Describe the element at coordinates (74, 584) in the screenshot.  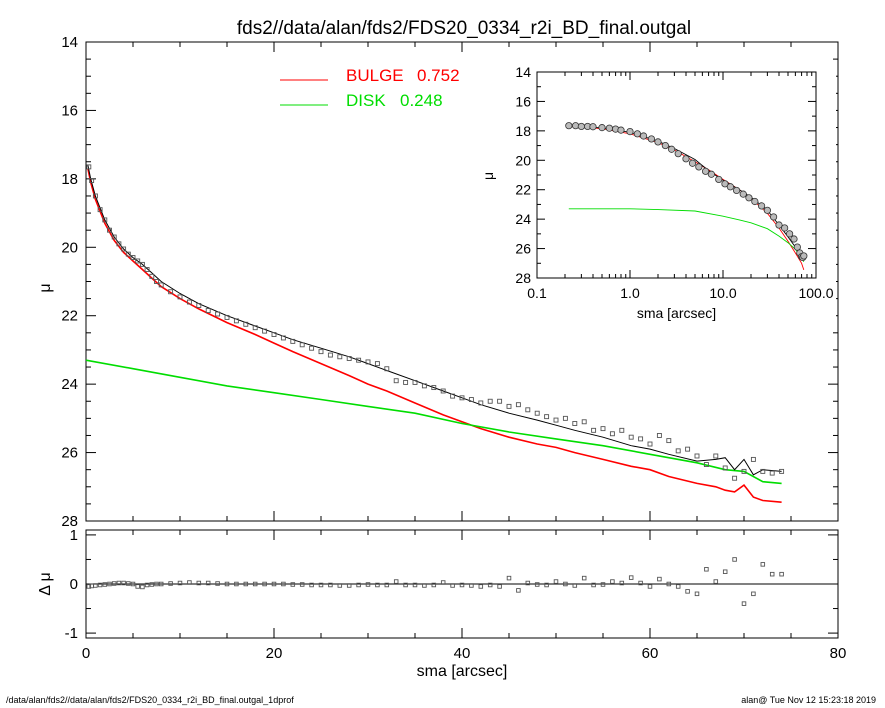
I see `residual-y-tick-label: 0` at that location.